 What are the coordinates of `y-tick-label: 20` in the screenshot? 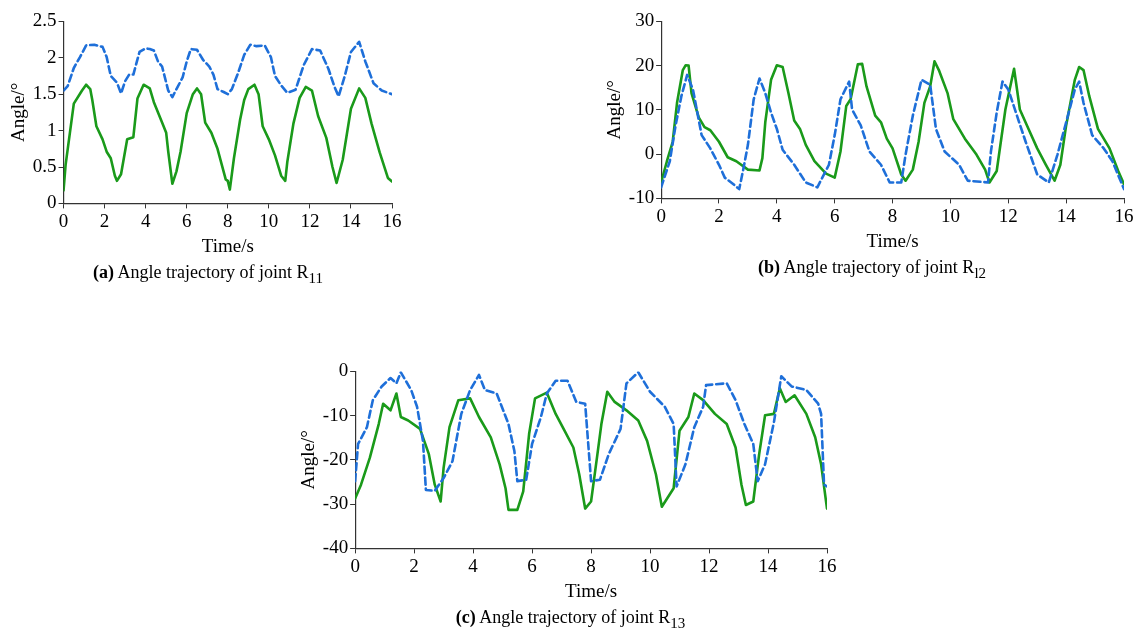 It's located at (645, 64).